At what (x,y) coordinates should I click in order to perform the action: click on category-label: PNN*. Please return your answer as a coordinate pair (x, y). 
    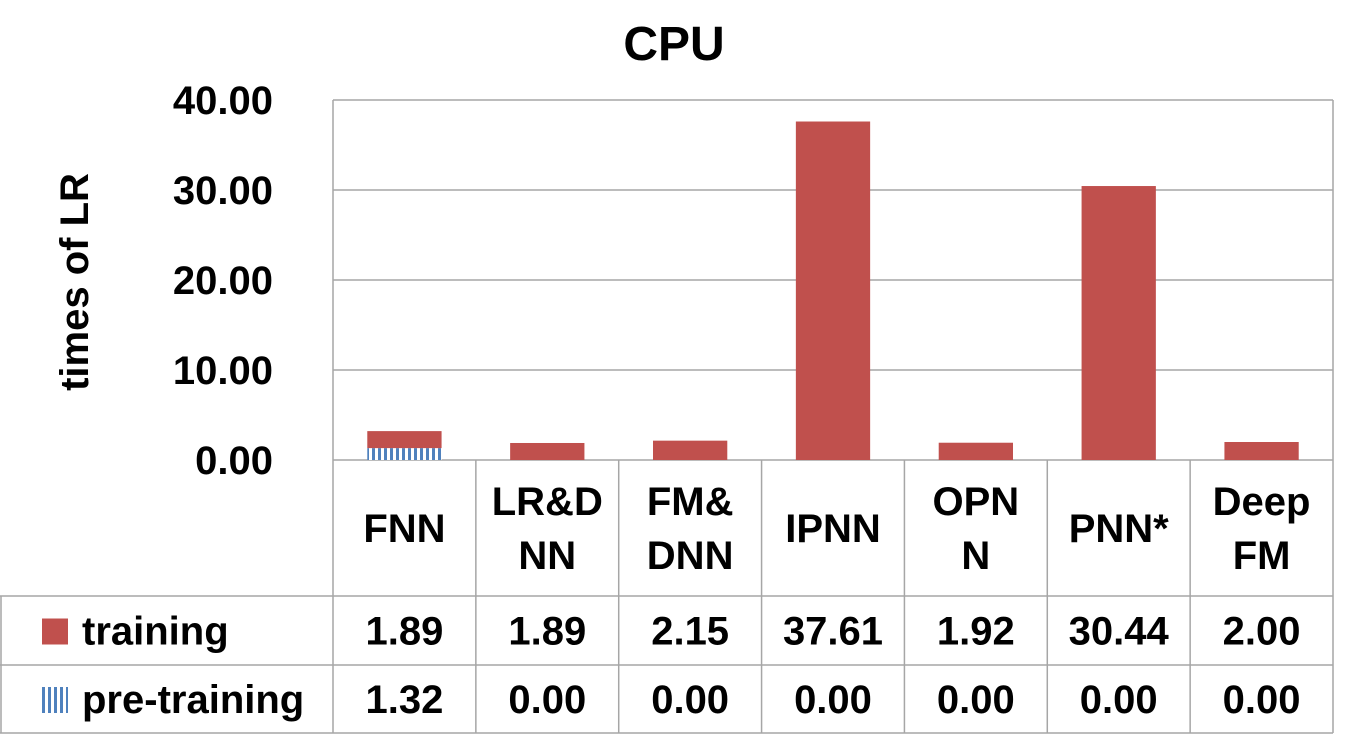
    Looking at the image, I should click on (1119, 529).